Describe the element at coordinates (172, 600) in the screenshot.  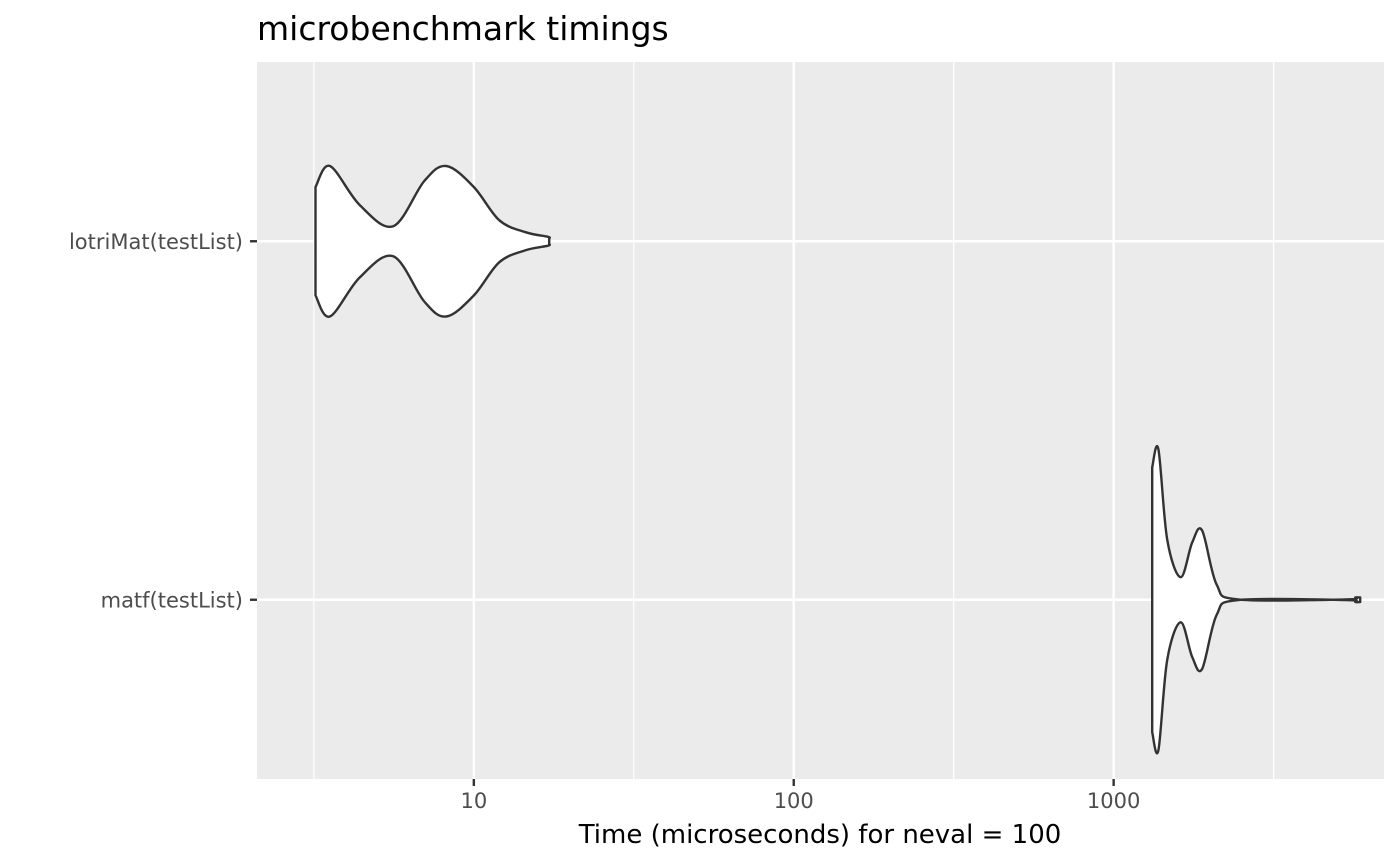
I see `y-tick-label-1: matf(testList)` at that location.